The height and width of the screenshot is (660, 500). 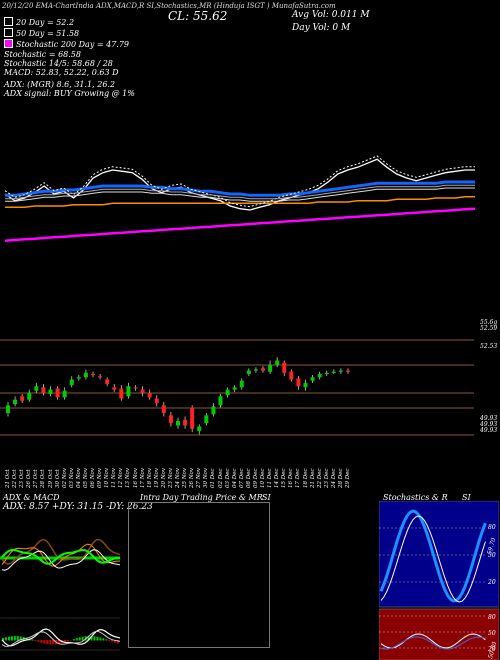 What do you see at coordinates (213, 478) in the screenshot?
I see `date-label: 01 Dec` at bounding box center [213, 478].